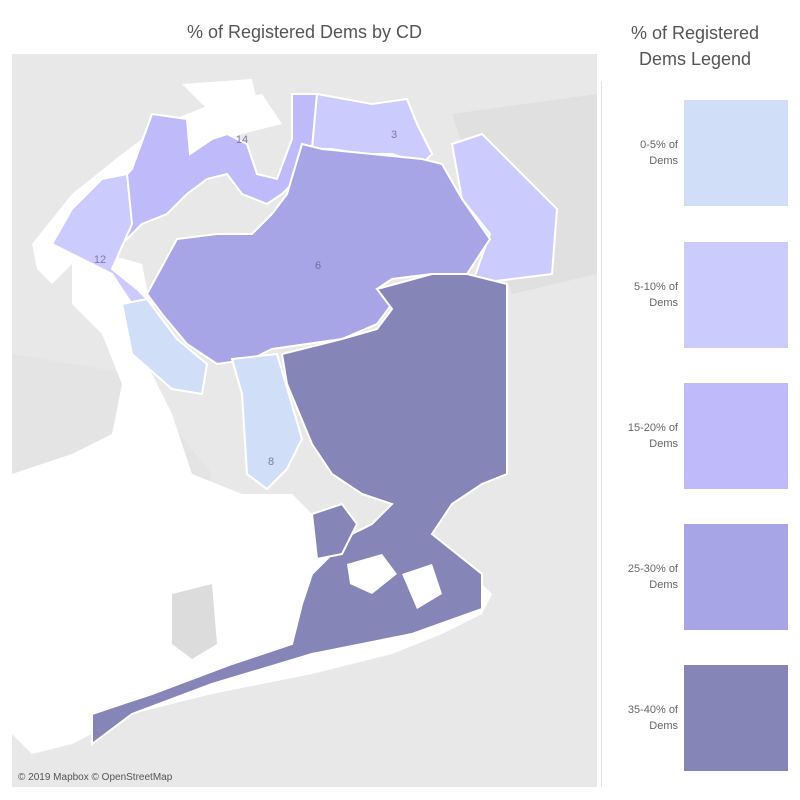  Describe the element at coordinates (100, 260) in the screenshot. I see `district-label-12: 12` at that location.